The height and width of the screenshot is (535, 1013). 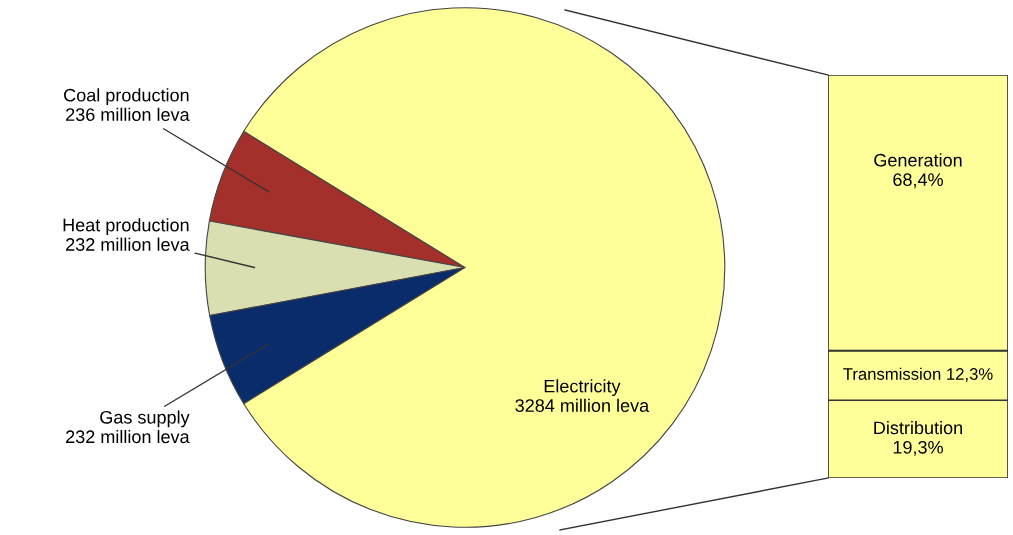 I want to click on slice-label: Electricity, so click(x=582, y=388).